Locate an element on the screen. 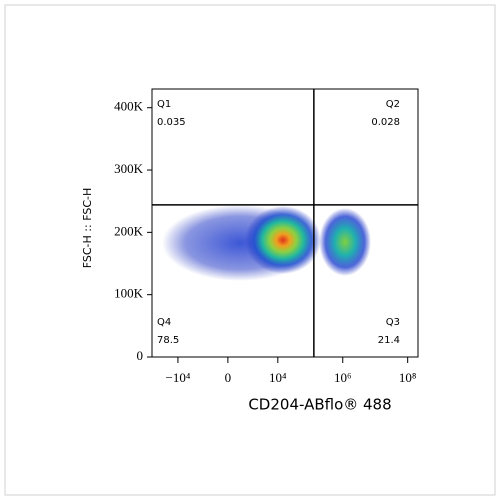 This screenshot has width=500, height=500. quadrant-name: Q3 is located at coordinates (393, 322).